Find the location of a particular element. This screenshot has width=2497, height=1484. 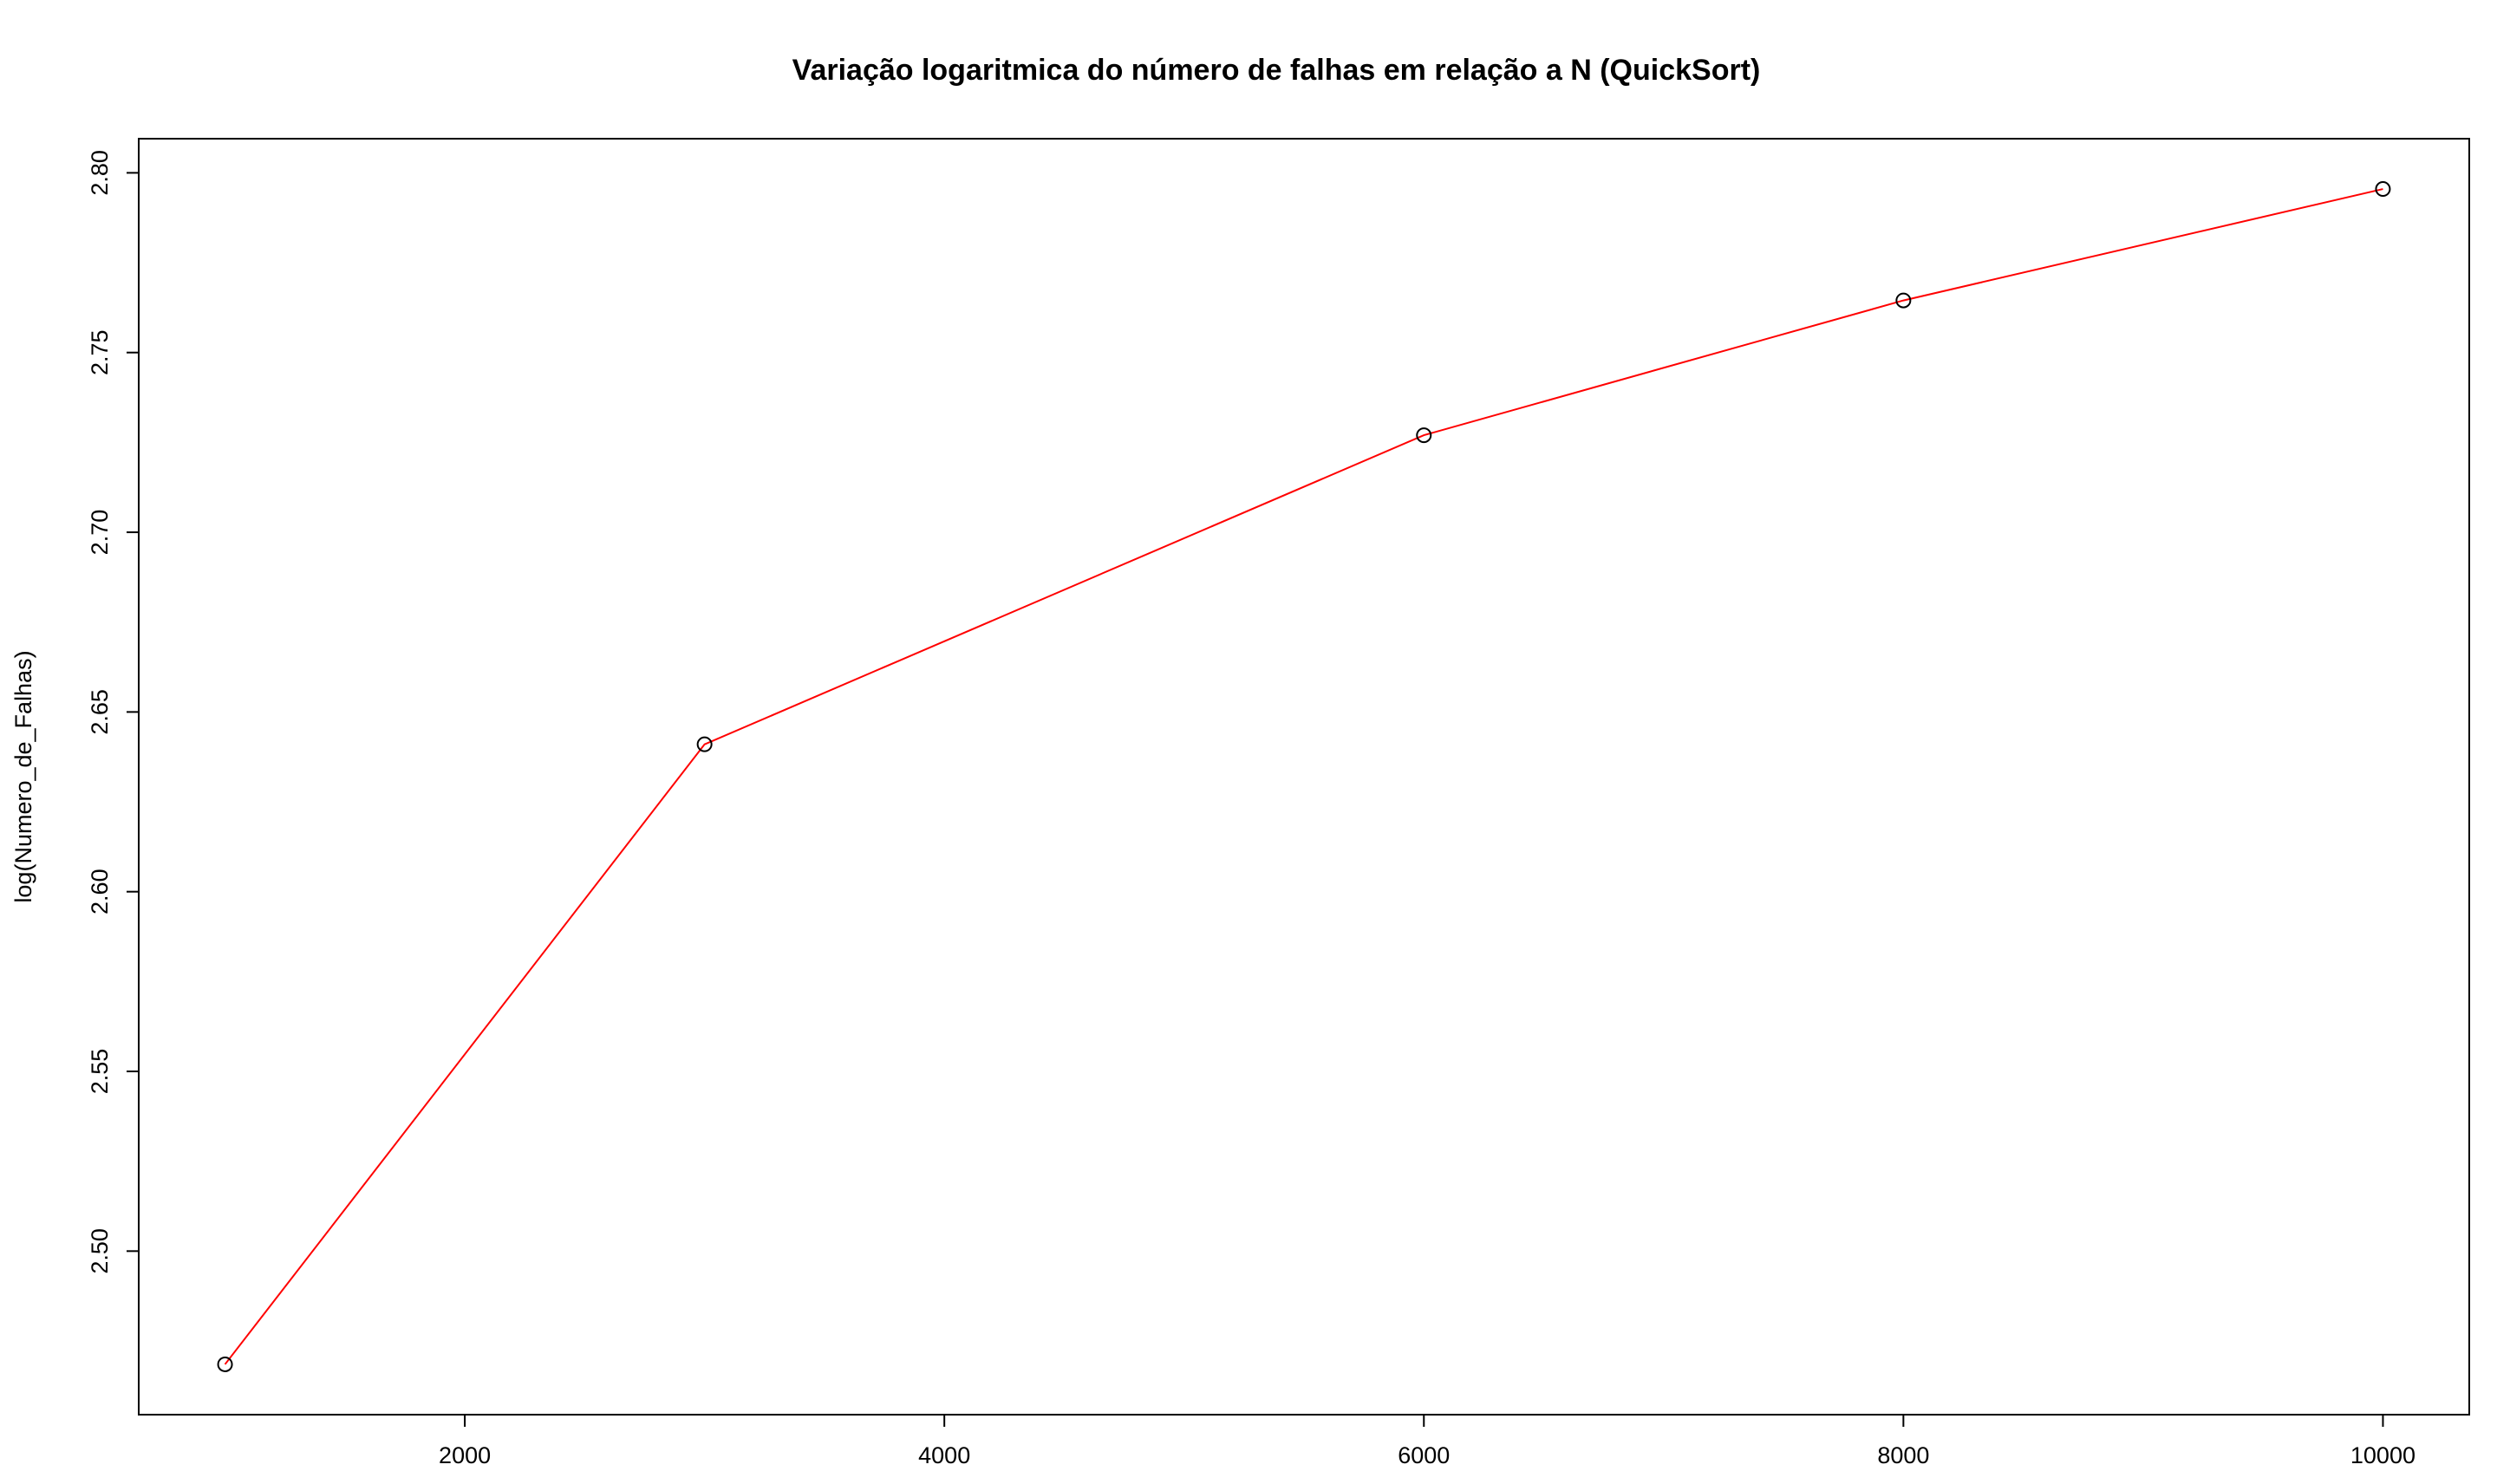

x-axis: 2000 4000 6000 8000 10000 is located at coordinates (1427, 1441).